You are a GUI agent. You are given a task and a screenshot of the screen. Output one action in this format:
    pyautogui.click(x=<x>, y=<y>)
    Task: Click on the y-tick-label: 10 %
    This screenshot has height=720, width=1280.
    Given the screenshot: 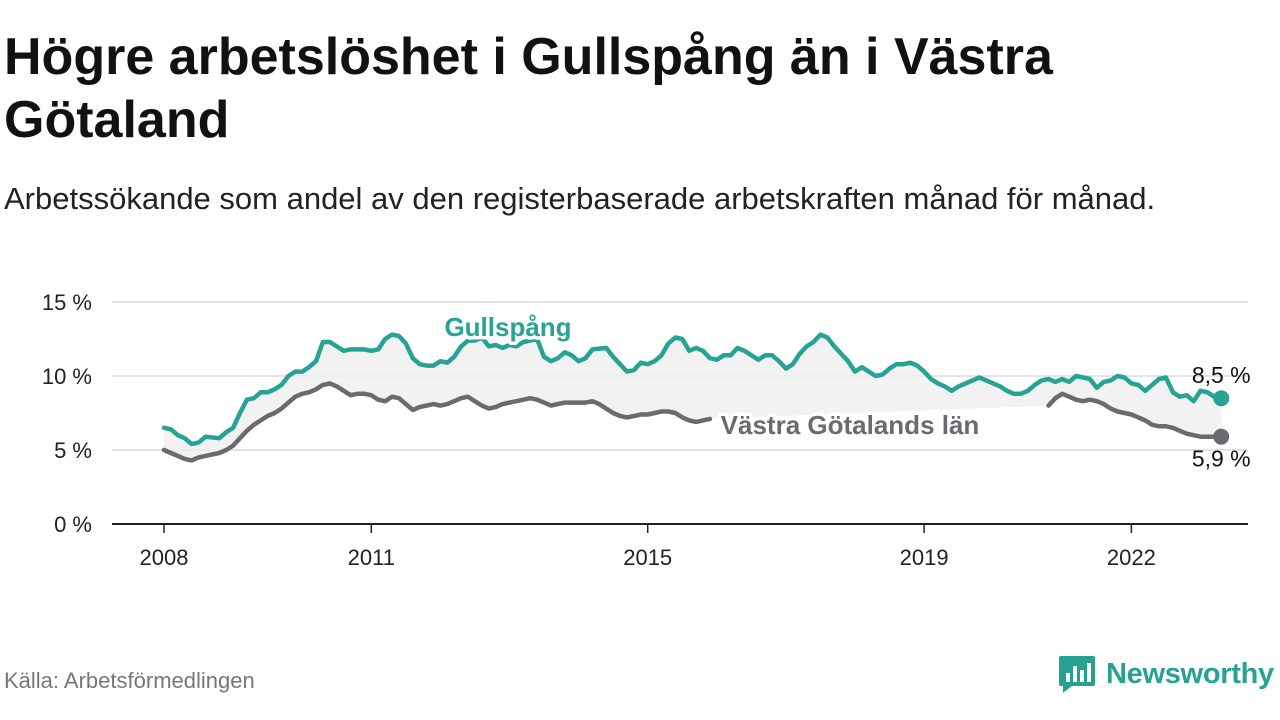 What is the action you would take?
    pyautogui.click(x=67, y=376)
    